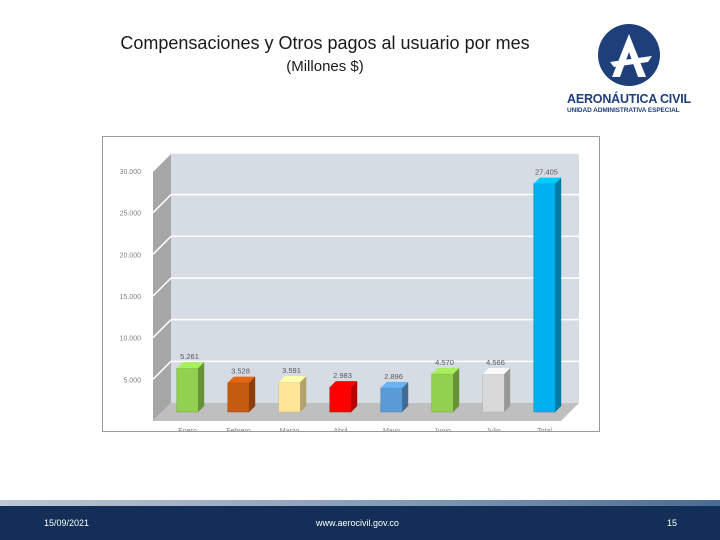 This screenshot has width=720, height=540. What do you see at coordinates (132, 380) in the screenshot?
I see `y-tick-label: 5.000` at bounding box center [132, 380].